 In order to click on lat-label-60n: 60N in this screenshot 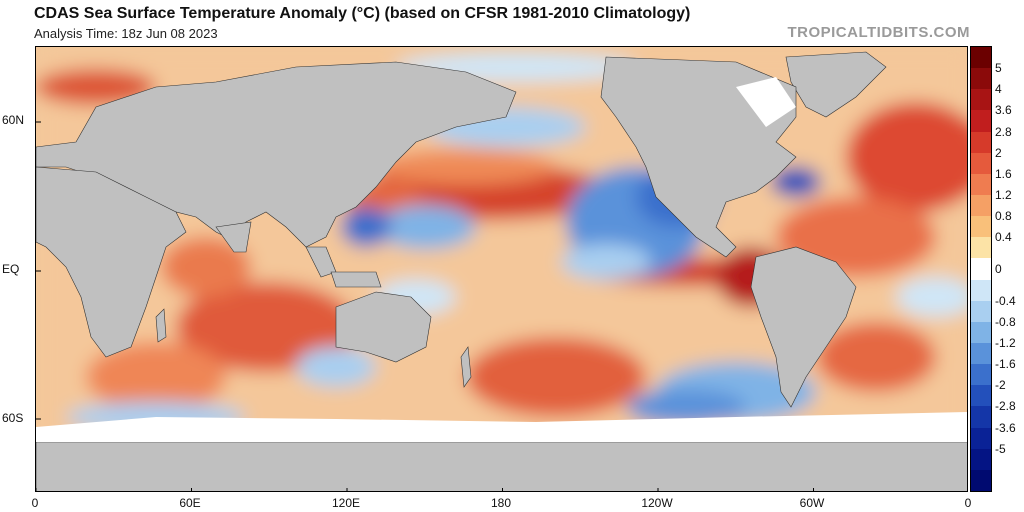, I will do `click(13, 120)`.